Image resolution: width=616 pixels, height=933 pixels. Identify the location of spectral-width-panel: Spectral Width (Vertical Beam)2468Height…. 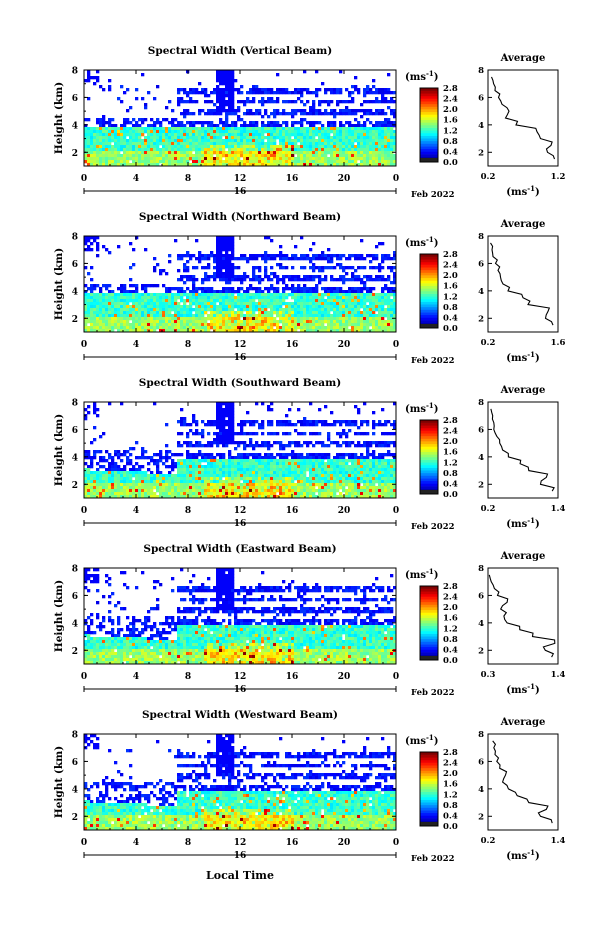
(309, 122).